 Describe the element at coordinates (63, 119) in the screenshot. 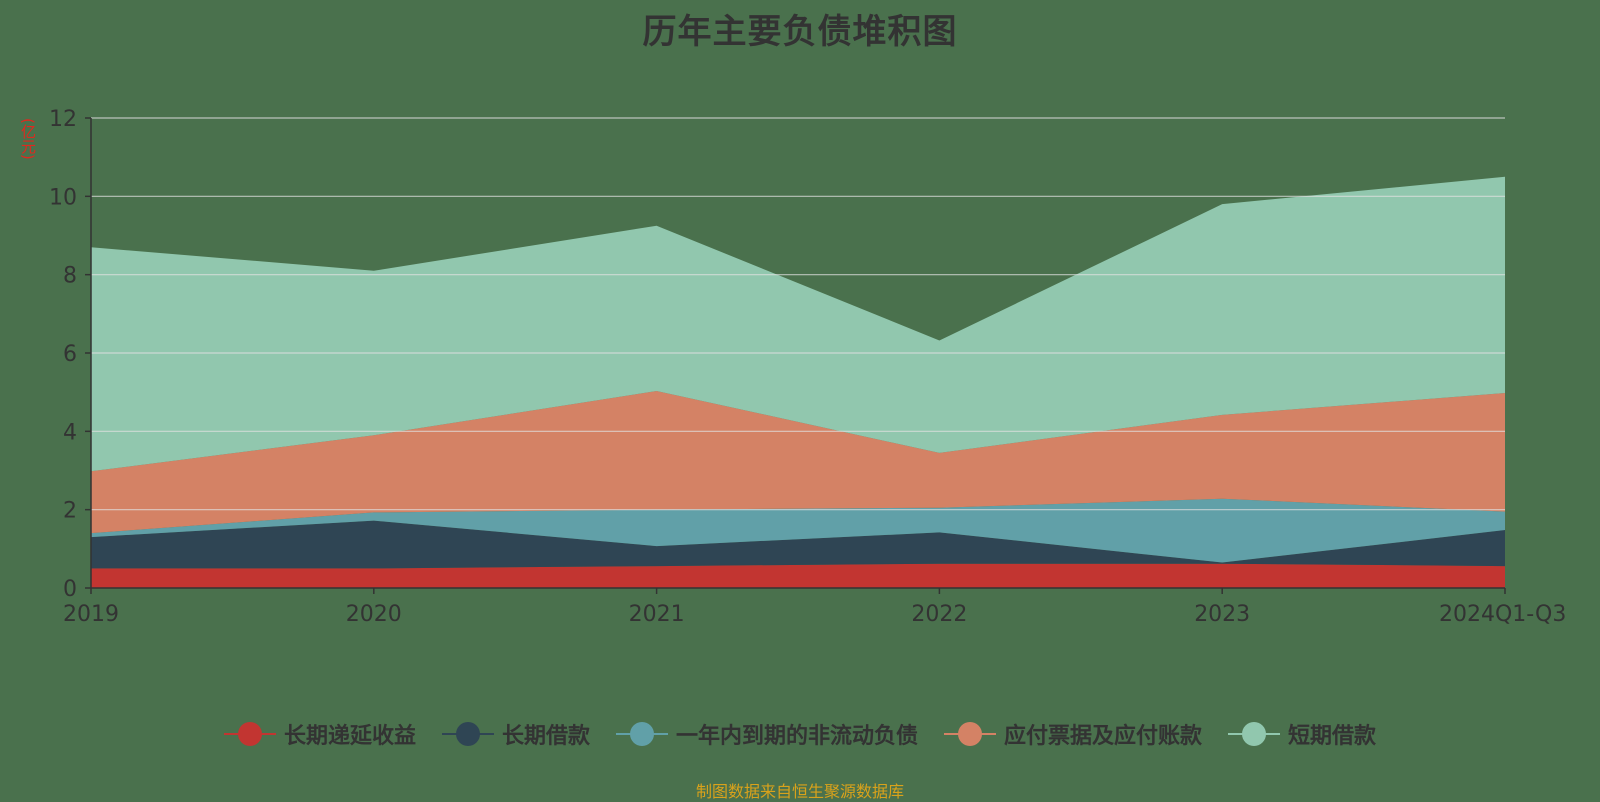

I see `y-tick-label: 12` at that location.